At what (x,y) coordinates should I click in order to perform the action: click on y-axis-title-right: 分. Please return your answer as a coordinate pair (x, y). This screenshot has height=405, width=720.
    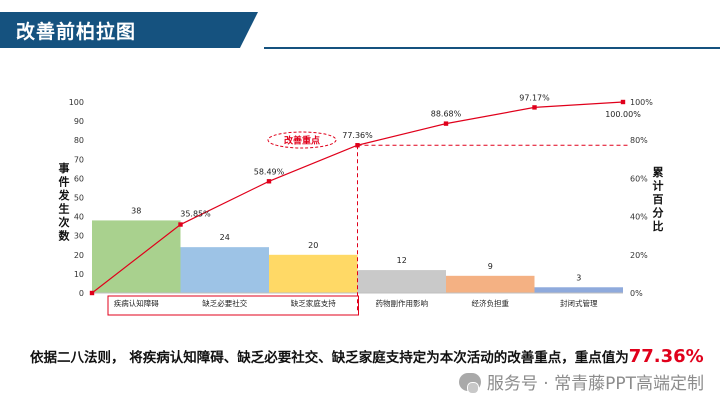
    Looking at the image, I should click on (658, 213).